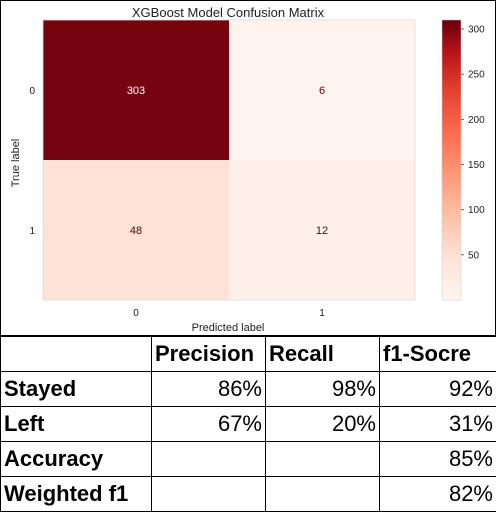  What do you see at coordinates (323, 354) in the screenshot?
I see `metrics-header-recall: Recall` at bounding box center [323, 354].